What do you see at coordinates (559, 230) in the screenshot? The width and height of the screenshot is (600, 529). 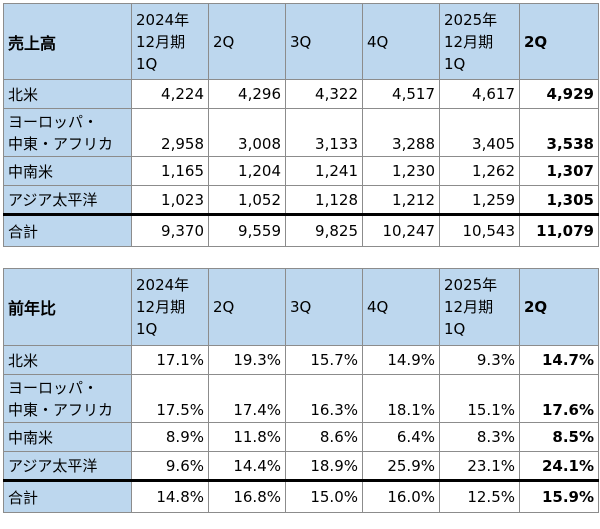 I see `cell: 11,079` at bounding box center [559, 230].